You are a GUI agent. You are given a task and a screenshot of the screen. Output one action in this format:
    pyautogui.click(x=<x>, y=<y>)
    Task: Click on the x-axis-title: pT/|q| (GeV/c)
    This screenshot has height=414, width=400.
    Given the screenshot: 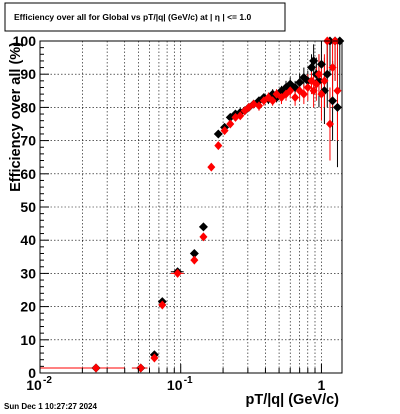 What is the action you would take?
    pyautogui.click(x=292, y=400)
    